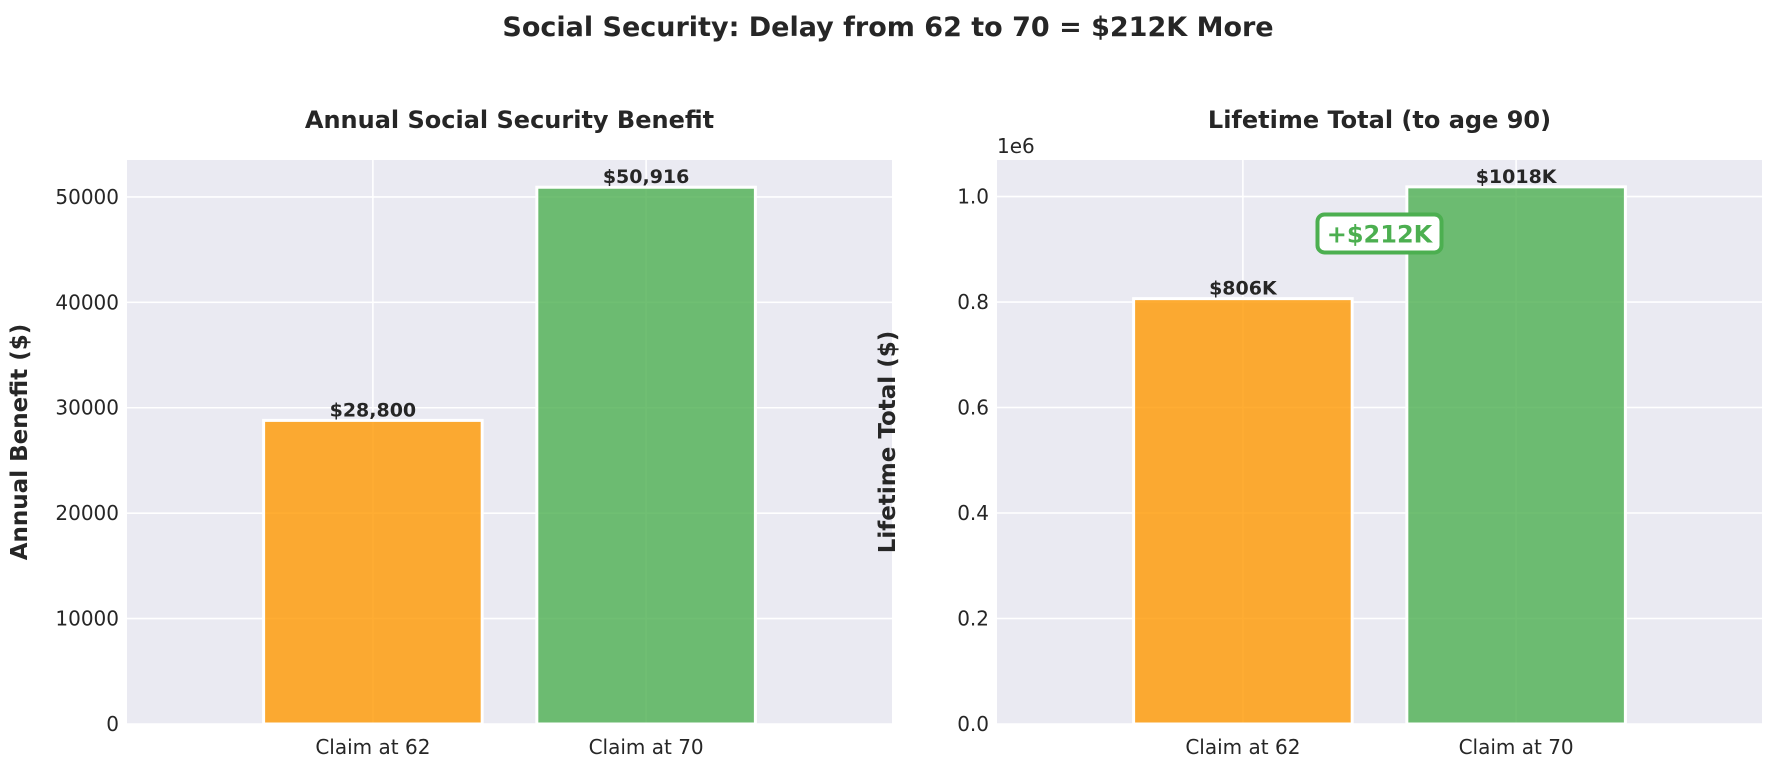  I want to click on y-axis-label: Annual Benefit ($), so click(20, 442).